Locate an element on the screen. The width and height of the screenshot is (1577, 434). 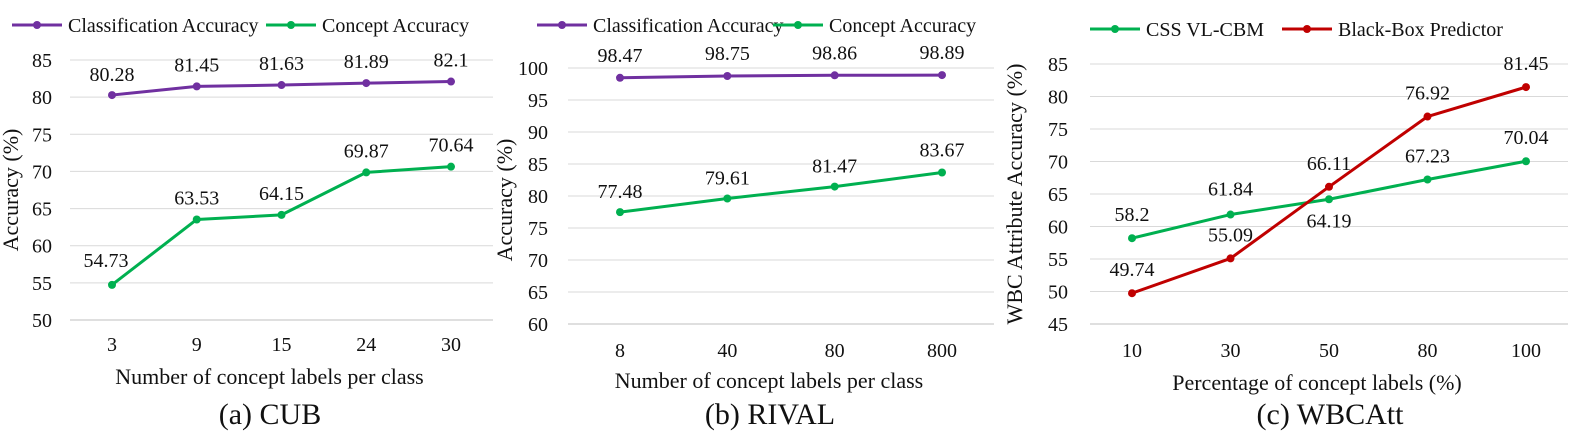
panel-3-data-label: 81.45 is located at coordinates (1526, 64).